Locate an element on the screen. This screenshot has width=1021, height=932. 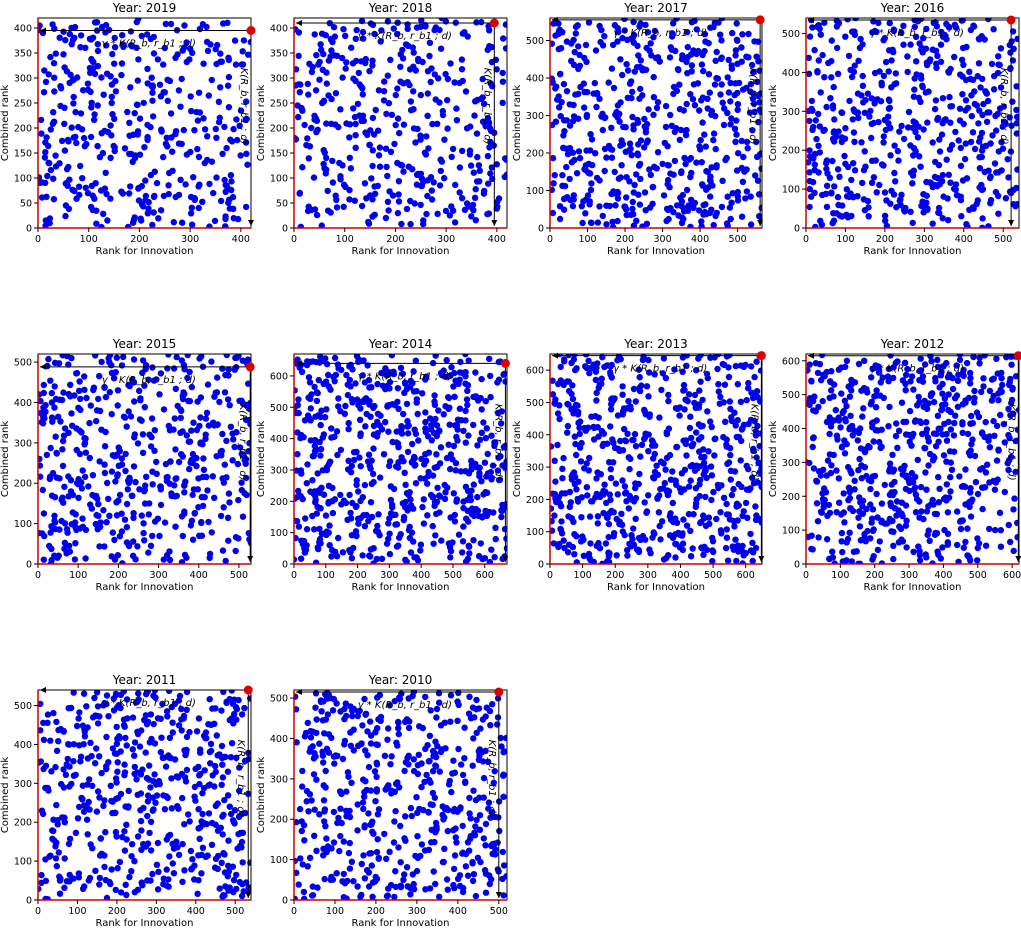
highlight-point is located at coordinates (1011, 19).